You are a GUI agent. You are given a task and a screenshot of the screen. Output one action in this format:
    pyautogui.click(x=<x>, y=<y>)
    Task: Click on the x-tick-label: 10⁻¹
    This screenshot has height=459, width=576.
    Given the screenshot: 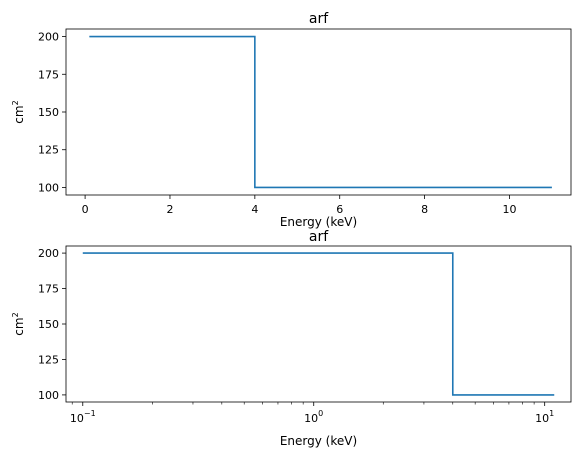 What is the action you would take?
    pyautogui.click(x=83, y=417)
    